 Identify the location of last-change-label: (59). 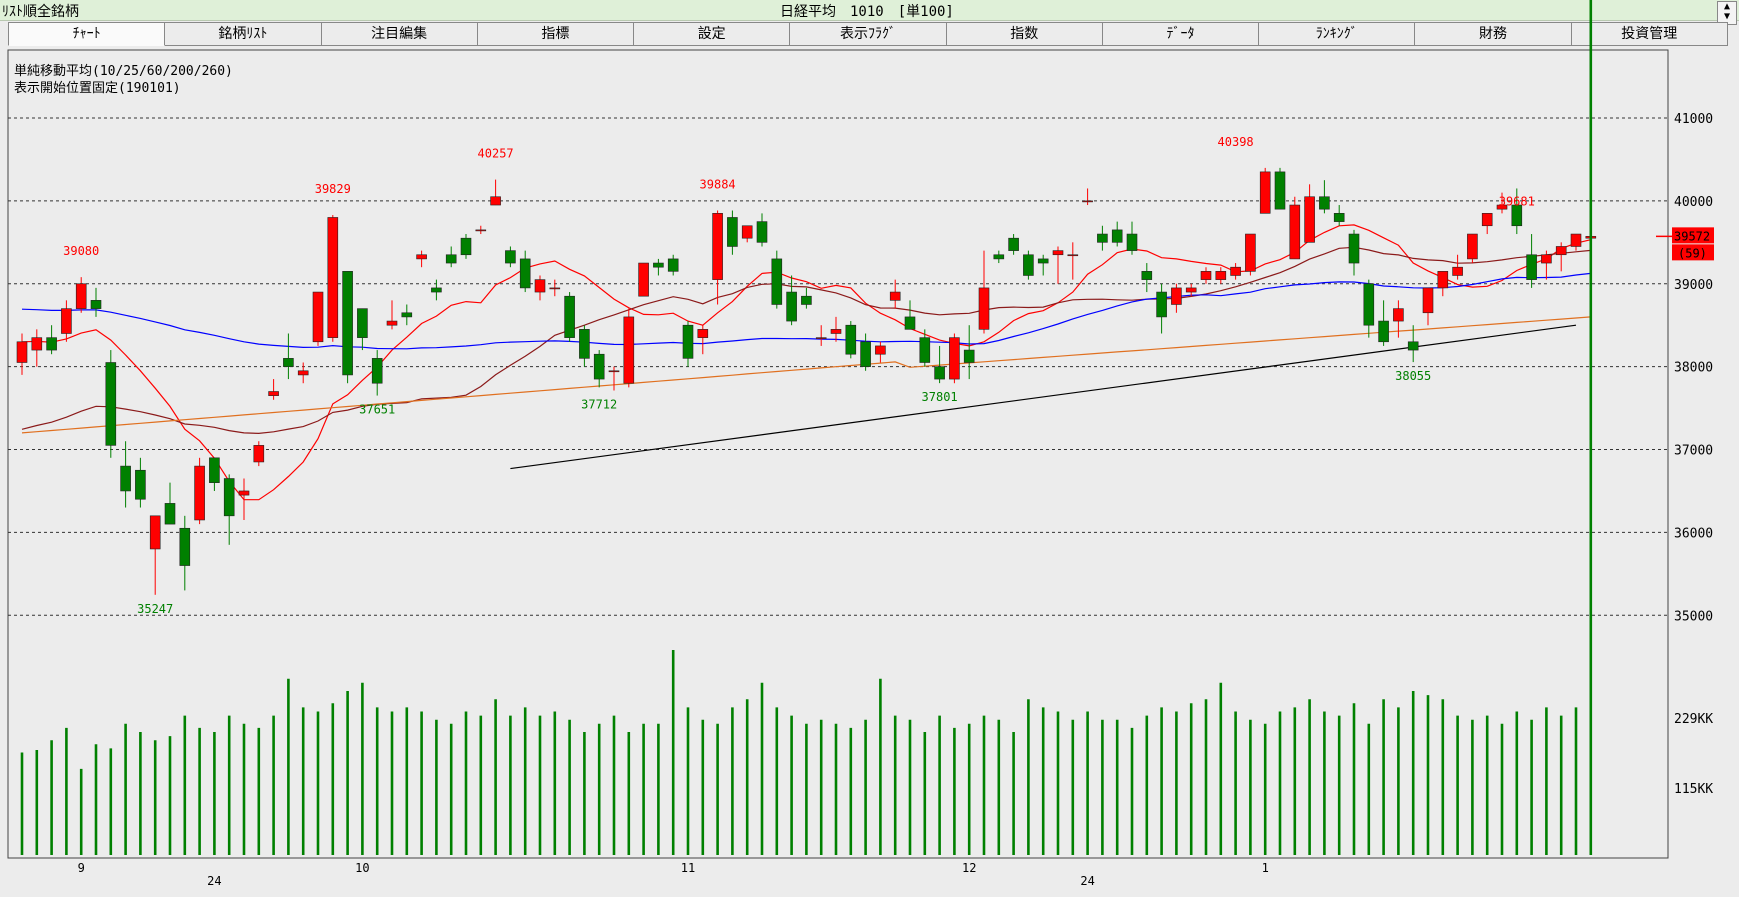
(1692, 253).